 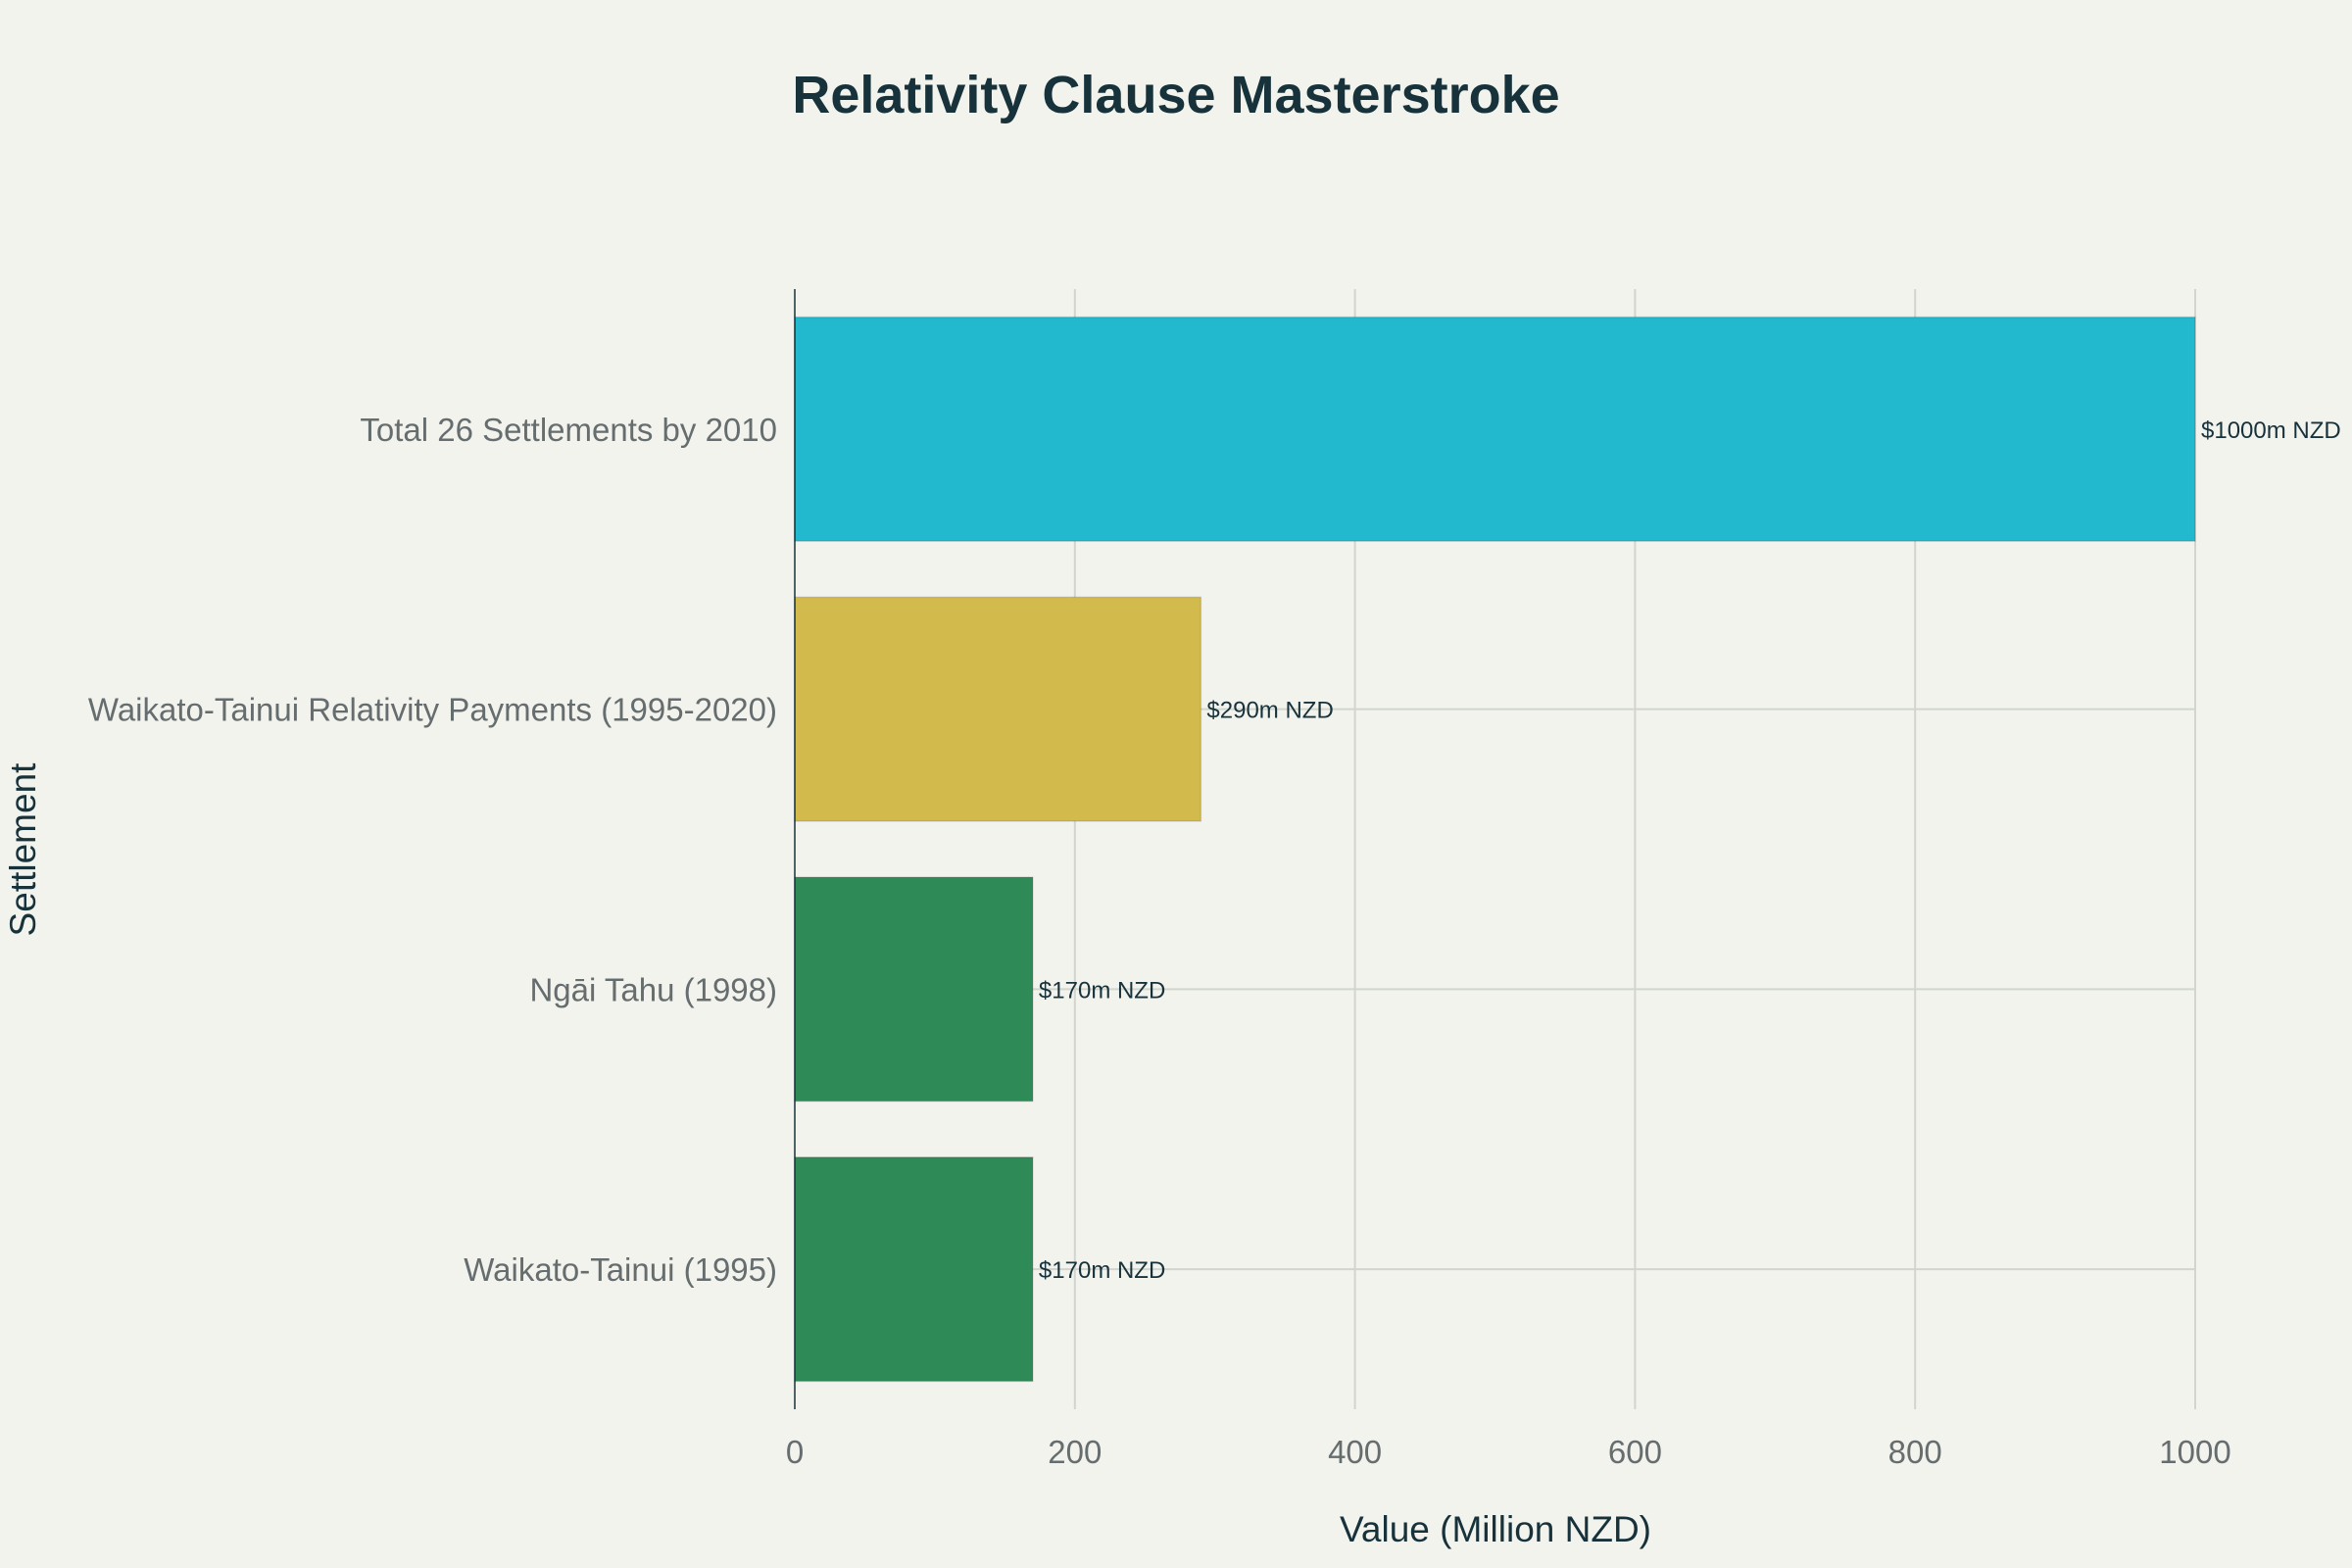 What do you see at coordinates (568, 430) in the screenshot?
I see `category-label: Total 26 Settlements by 2010` at bounding box center [568, 430].